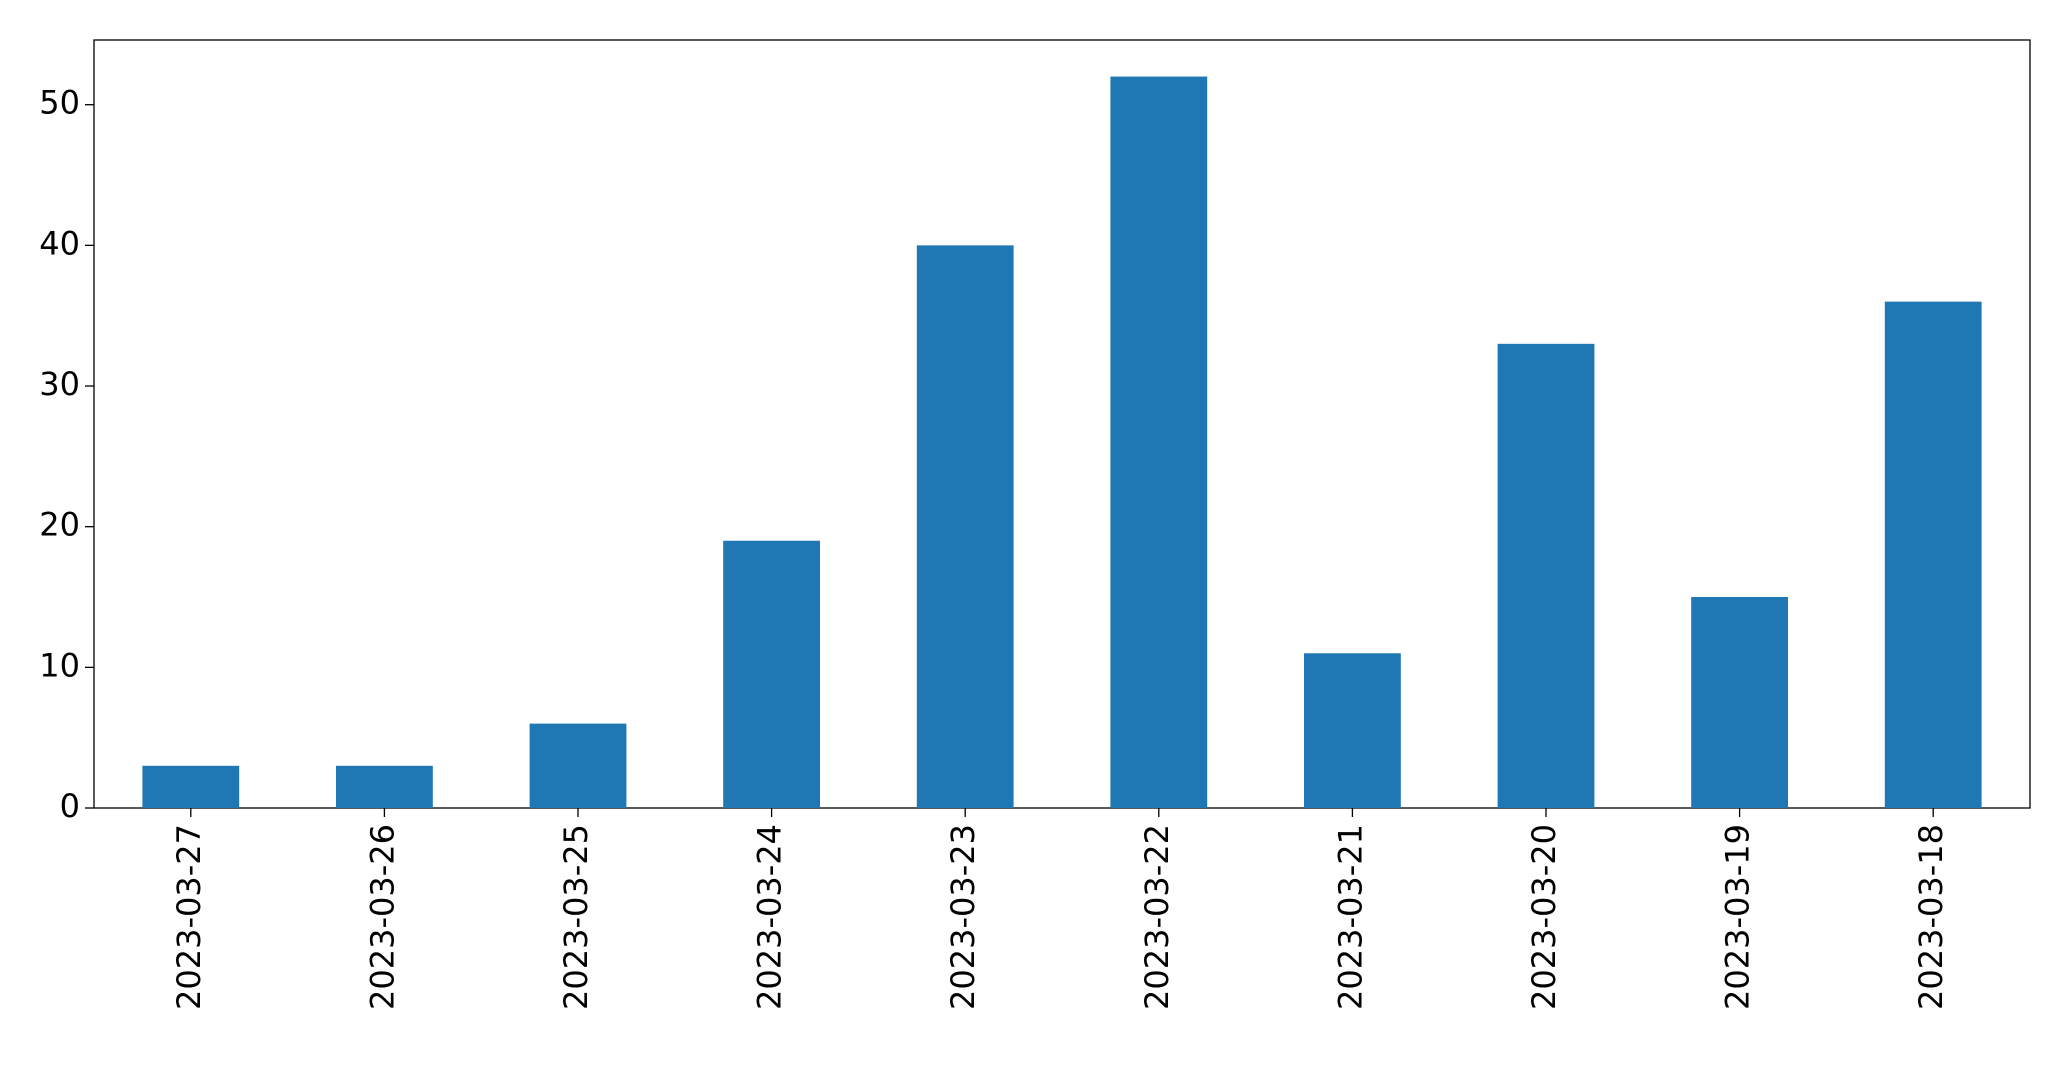  I want to click on x-tick-label: 2023-03-22, so click(1157, 917).